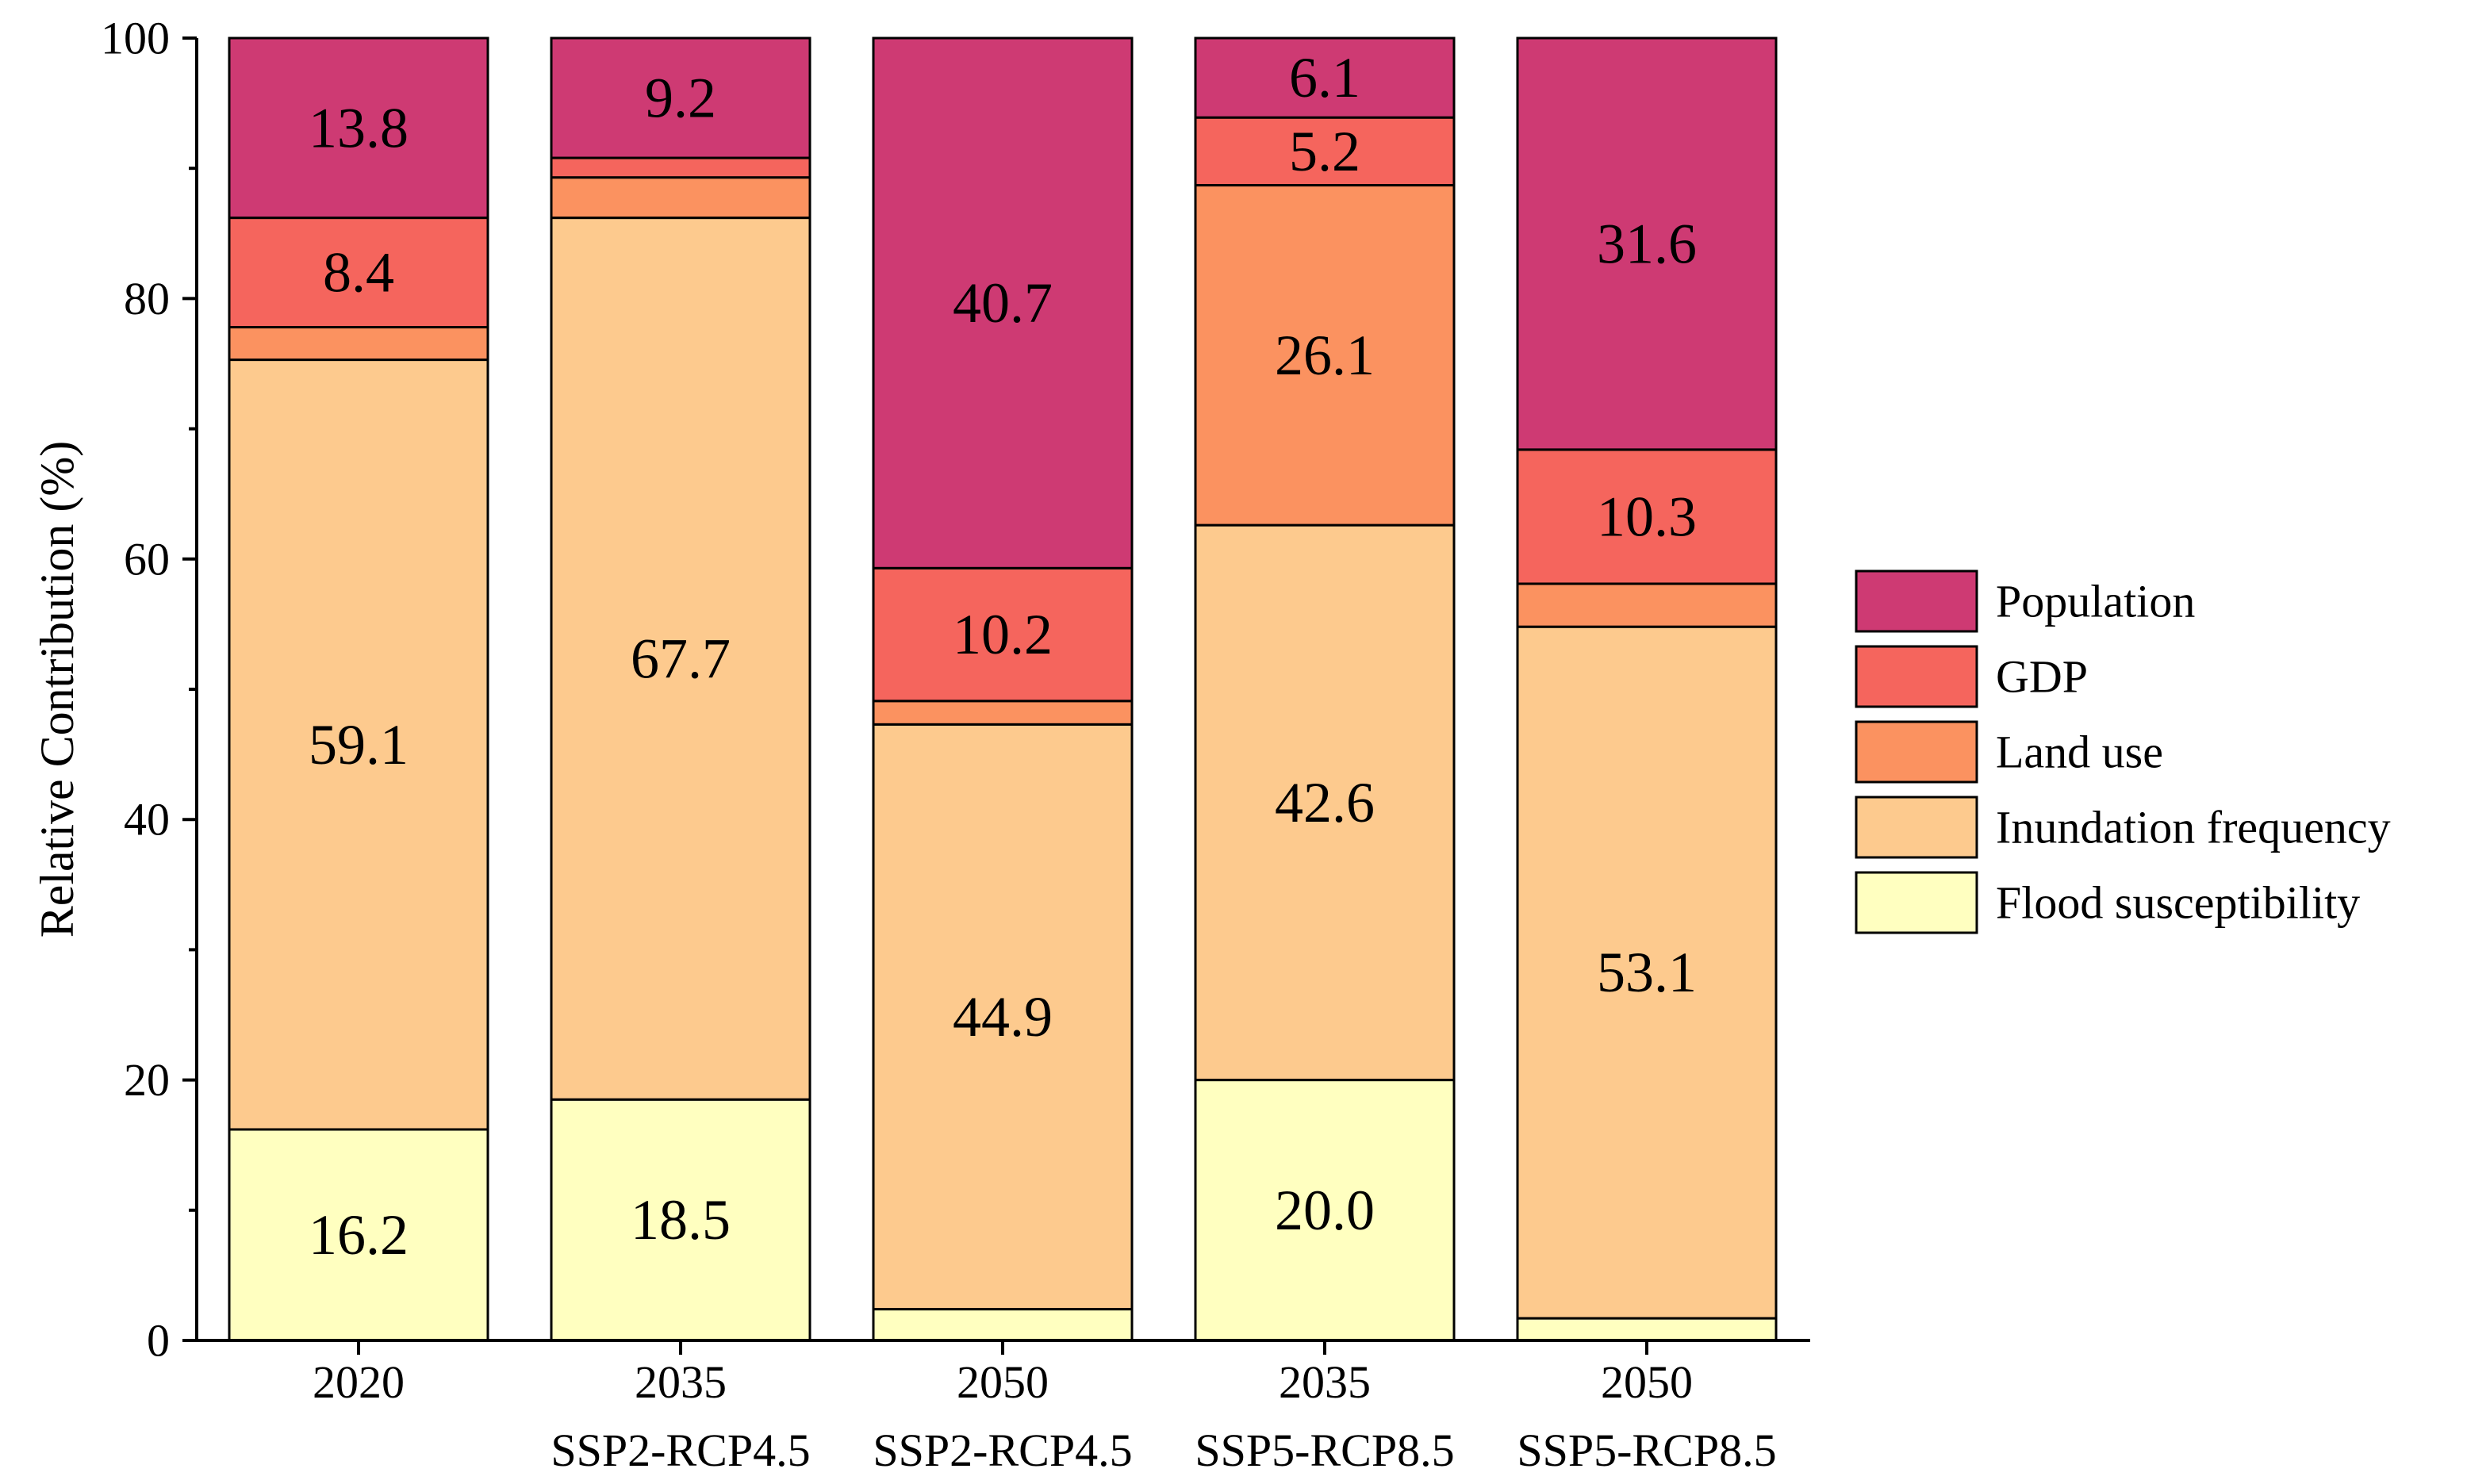  What do you see at coordinates (680, 1450) in the screenshot?
I see `x-tick-label-scenario-2: SSP2-RCP4.5` at bounding box center [680, 1450].